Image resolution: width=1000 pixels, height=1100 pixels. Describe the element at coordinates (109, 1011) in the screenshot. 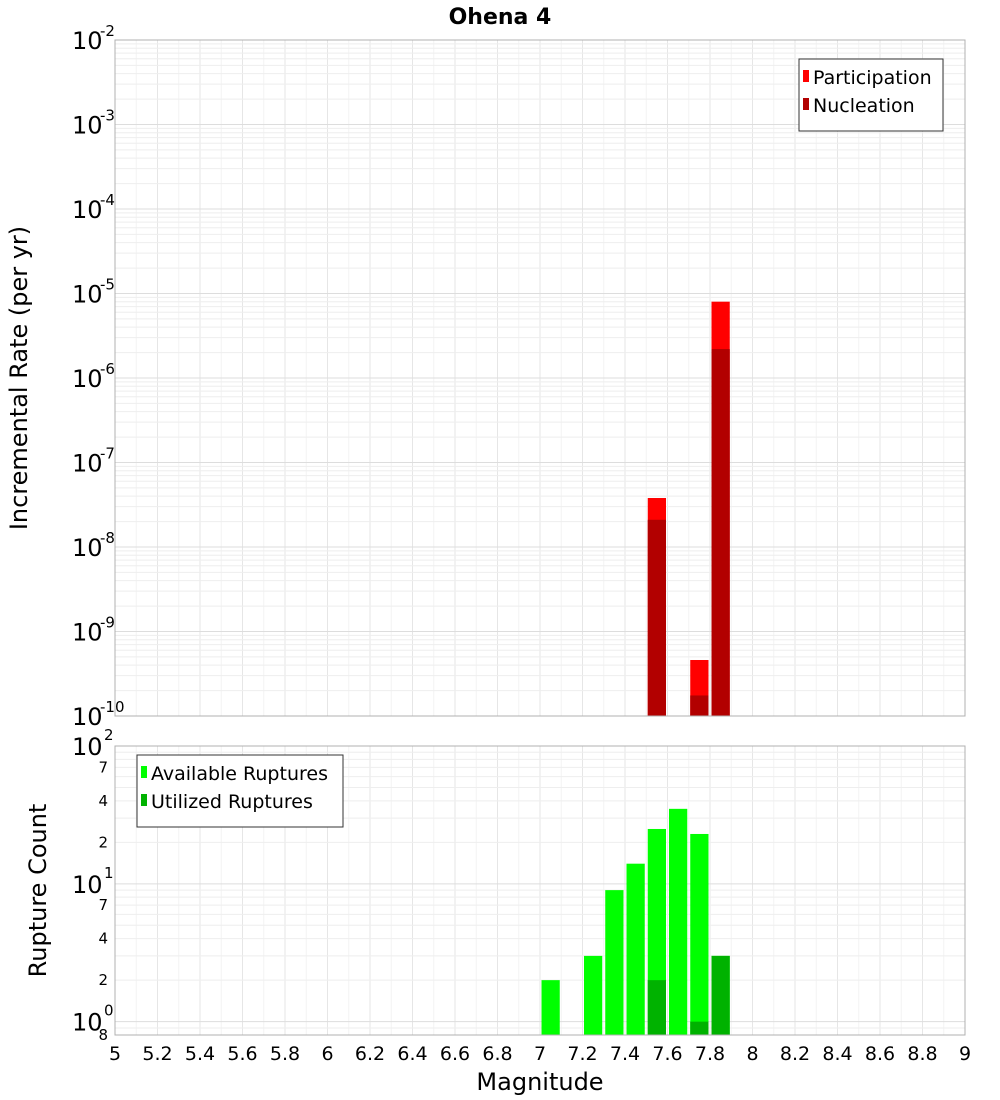

I see `y-tick-exponent: 0` at that location.